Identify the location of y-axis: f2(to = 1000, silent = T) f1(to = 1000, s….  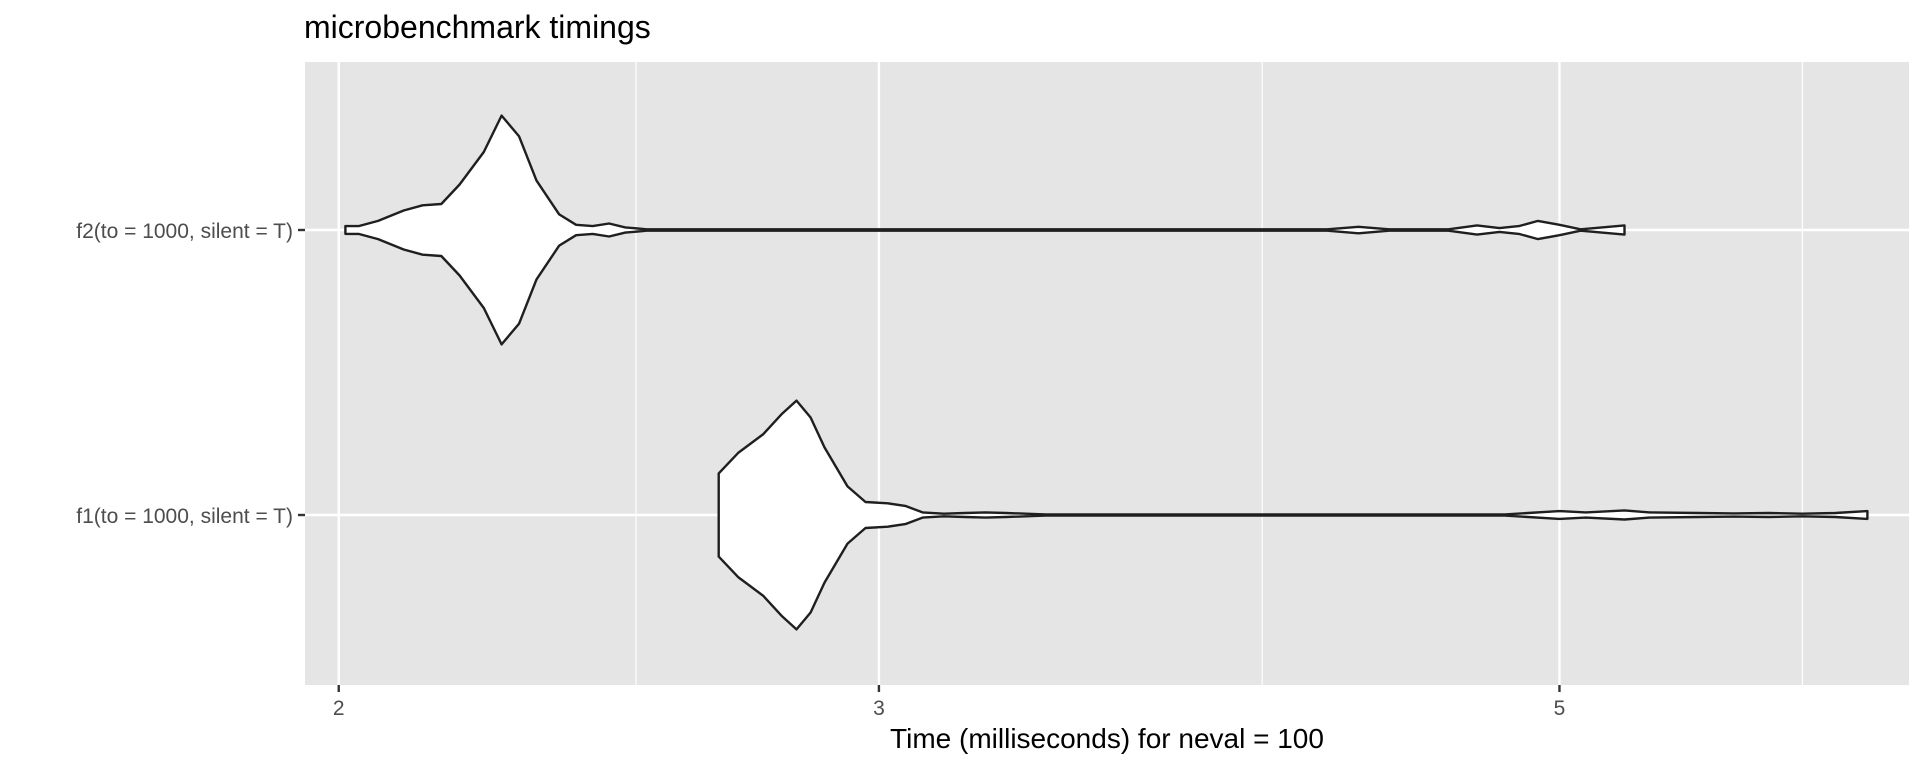
(190, 374).